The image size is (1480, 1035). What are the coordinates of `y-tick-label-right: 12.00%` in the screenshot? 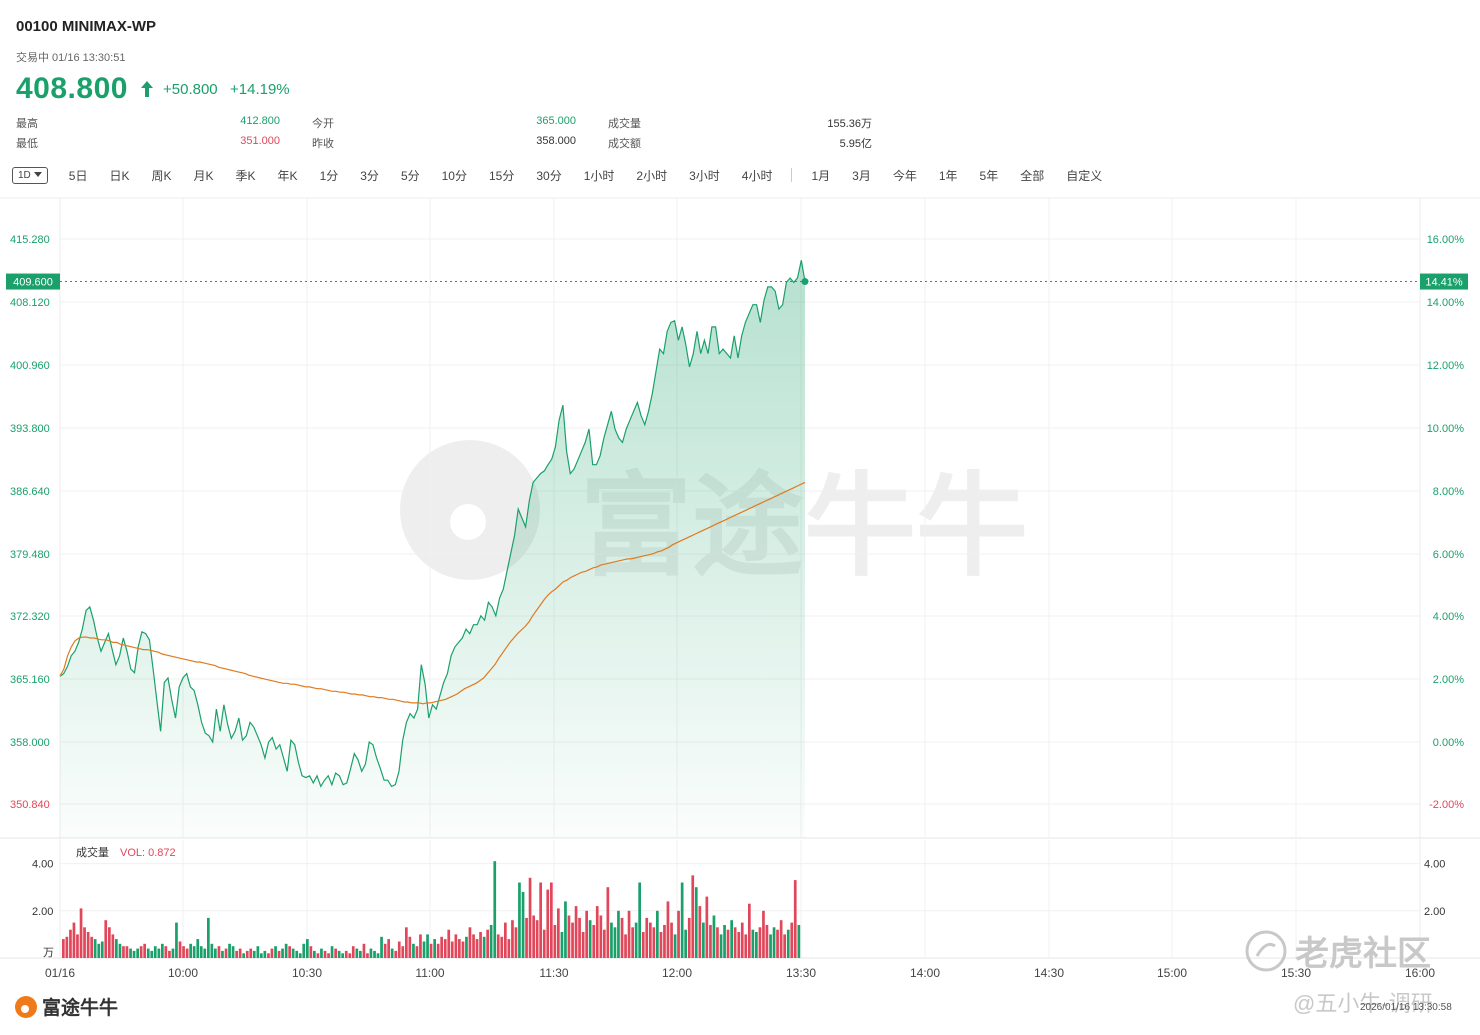 It's located at (1446, 366).